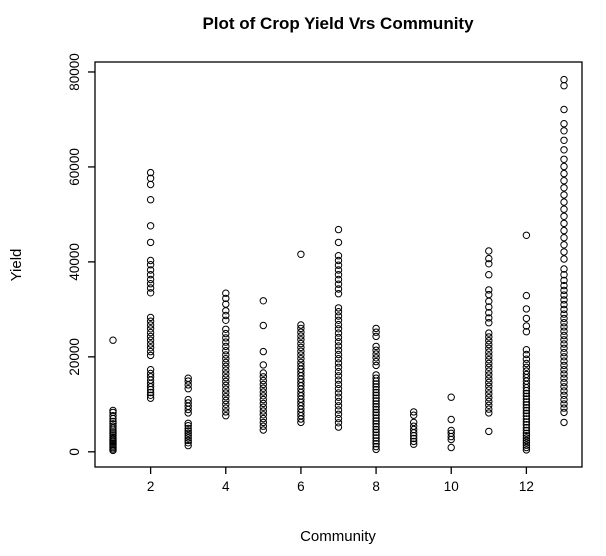  What do you see at coordinates (451, 486) in the screenshot?
I see `x-tick-label: 10` at bounding box center [451, 486].